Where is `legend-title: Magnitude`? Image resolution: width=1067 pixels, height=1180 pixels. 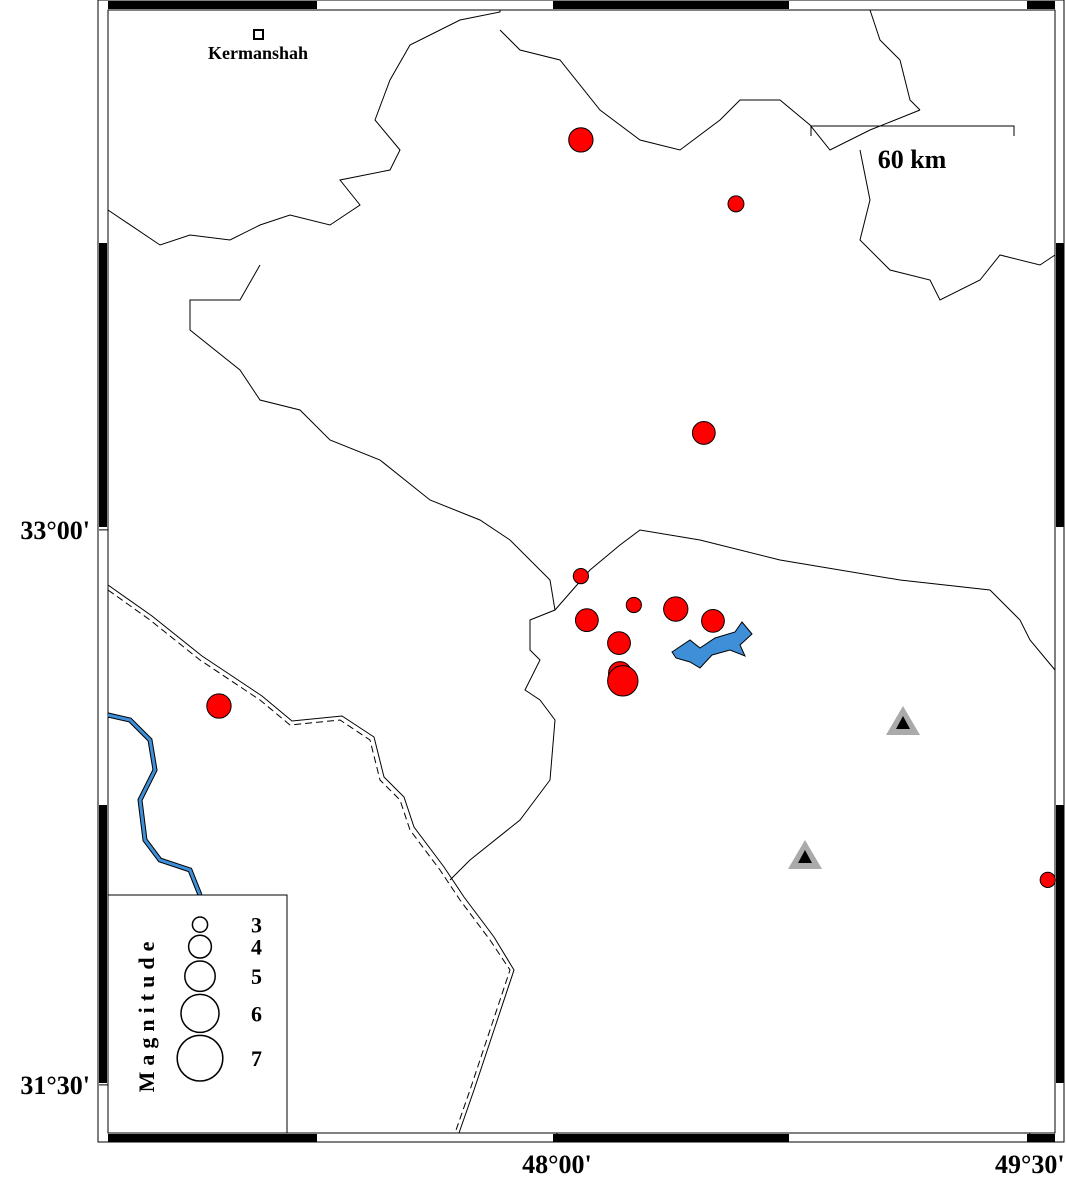
legend-title: Magnitude is located at coordinates (146, 1014).